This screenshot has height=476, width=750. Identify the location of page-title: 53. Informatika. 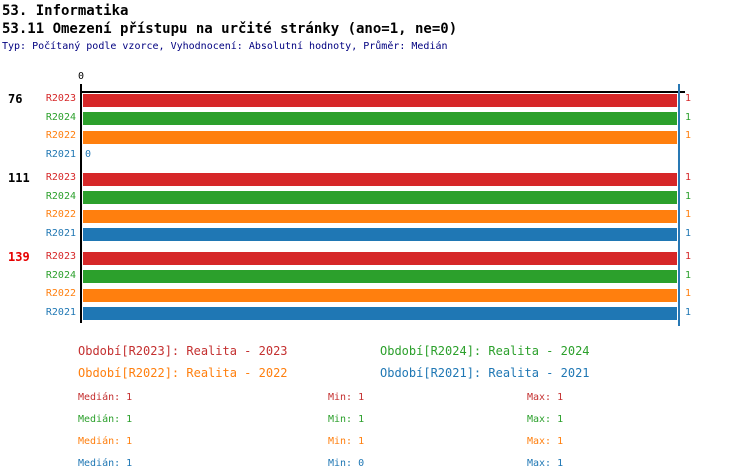
(65, 11).